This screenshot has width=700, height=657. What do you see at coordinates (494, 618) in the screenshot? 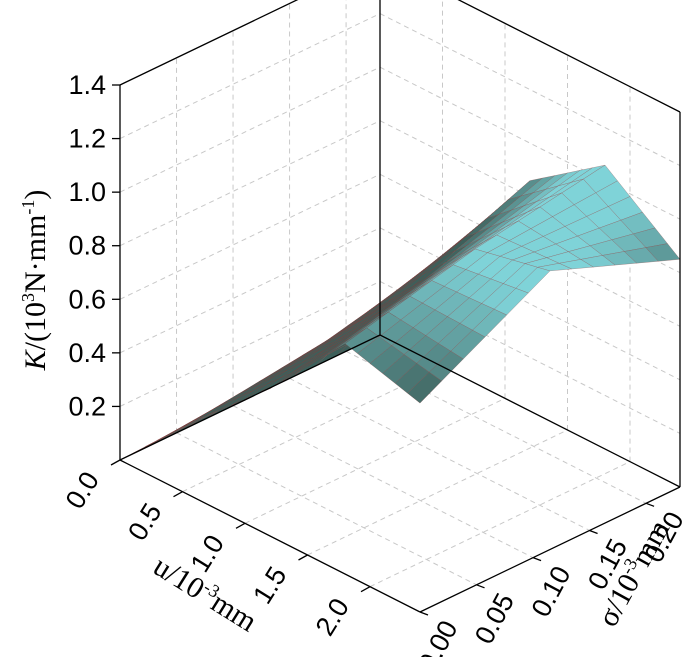
I see `y-tick-label-1: 0.05` at bounding box center [494, 618].